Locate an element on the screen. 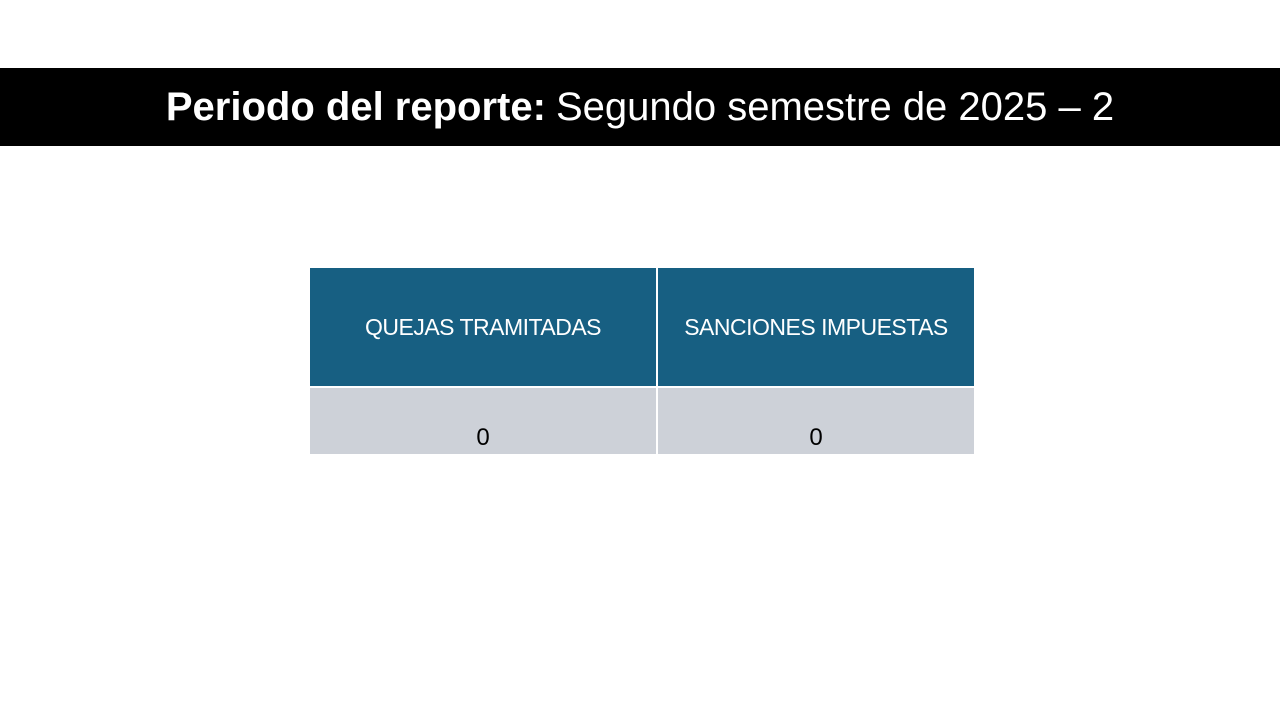  column-header: QUEJAS TRAMITADAS is located at coordinates (483, 327).